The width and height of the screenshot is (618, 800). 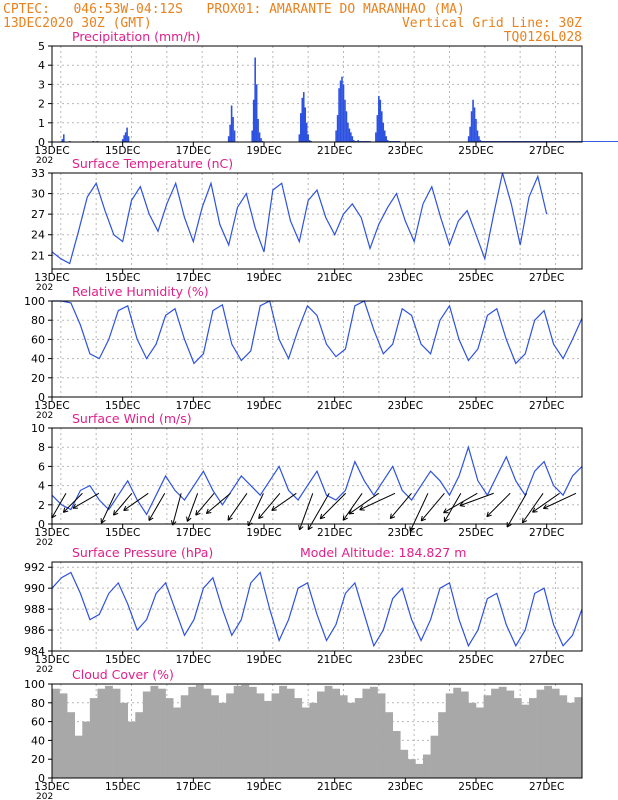 I want to click on y-tick-label: 24, so click(x=38, y=235).